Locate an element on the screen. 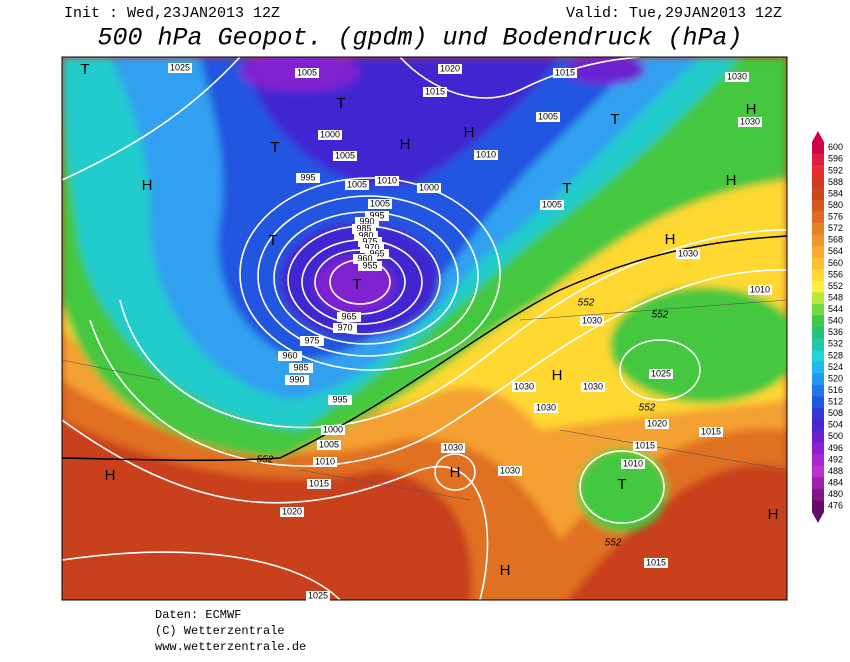  colorbar-label: 564 is located at coordinates (835, 251).